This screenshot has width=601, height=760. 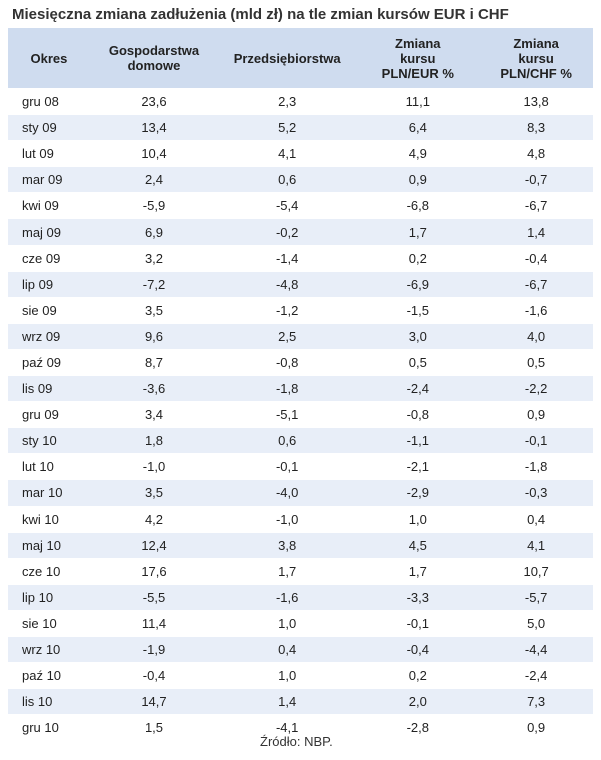 What do you see at coordinates (287, 232) in the screenshot?
I see `value-cell: -0,2` at bounding box center [287, 232].